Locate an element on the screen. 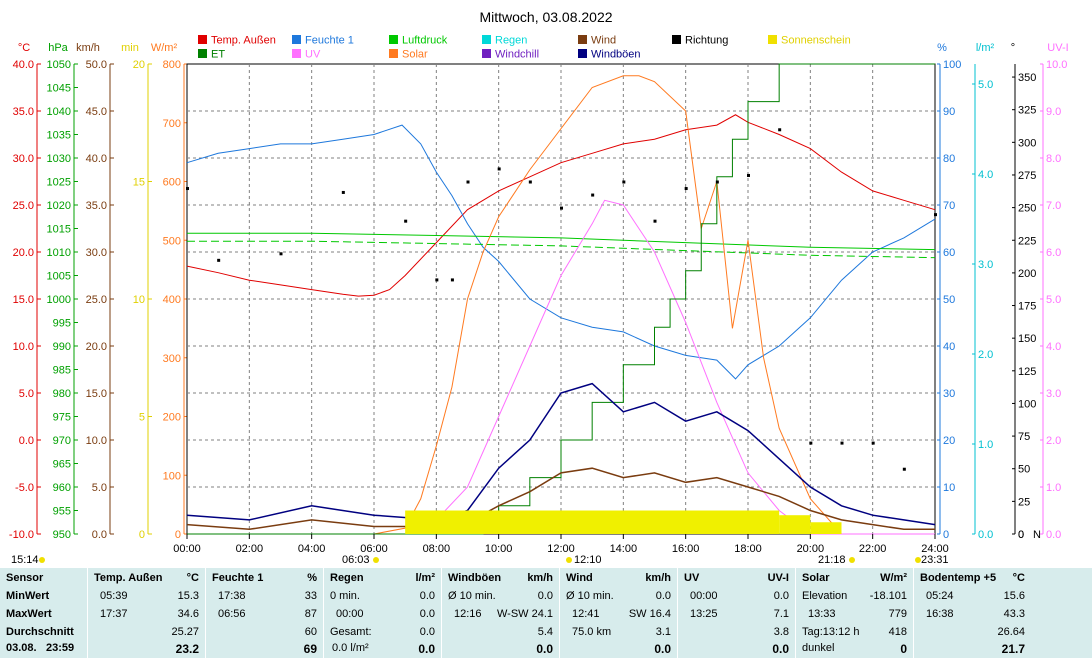 Image resolution: width=1092 pixels, height=658 pixels. wind-max-time: 12:41 is located at coordinates (586, 614).